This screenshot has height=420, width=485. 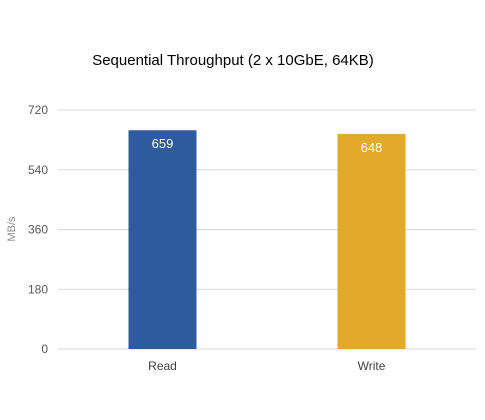 What do you see at coordinates (267, 366) in the screenshot?
I see `x-axis-categories: Read Write` at bounding box center [267, 366].